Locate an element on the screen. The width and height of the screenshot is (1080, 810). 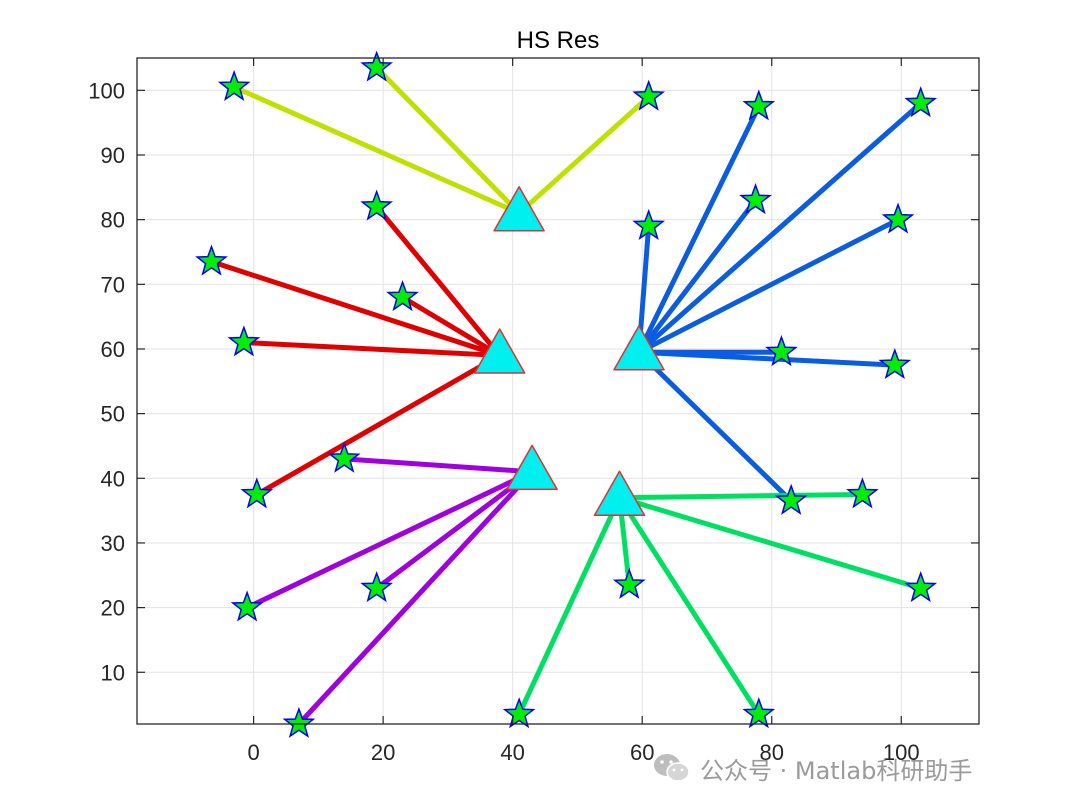
cluster-centers is located at coordinates (569, 351).